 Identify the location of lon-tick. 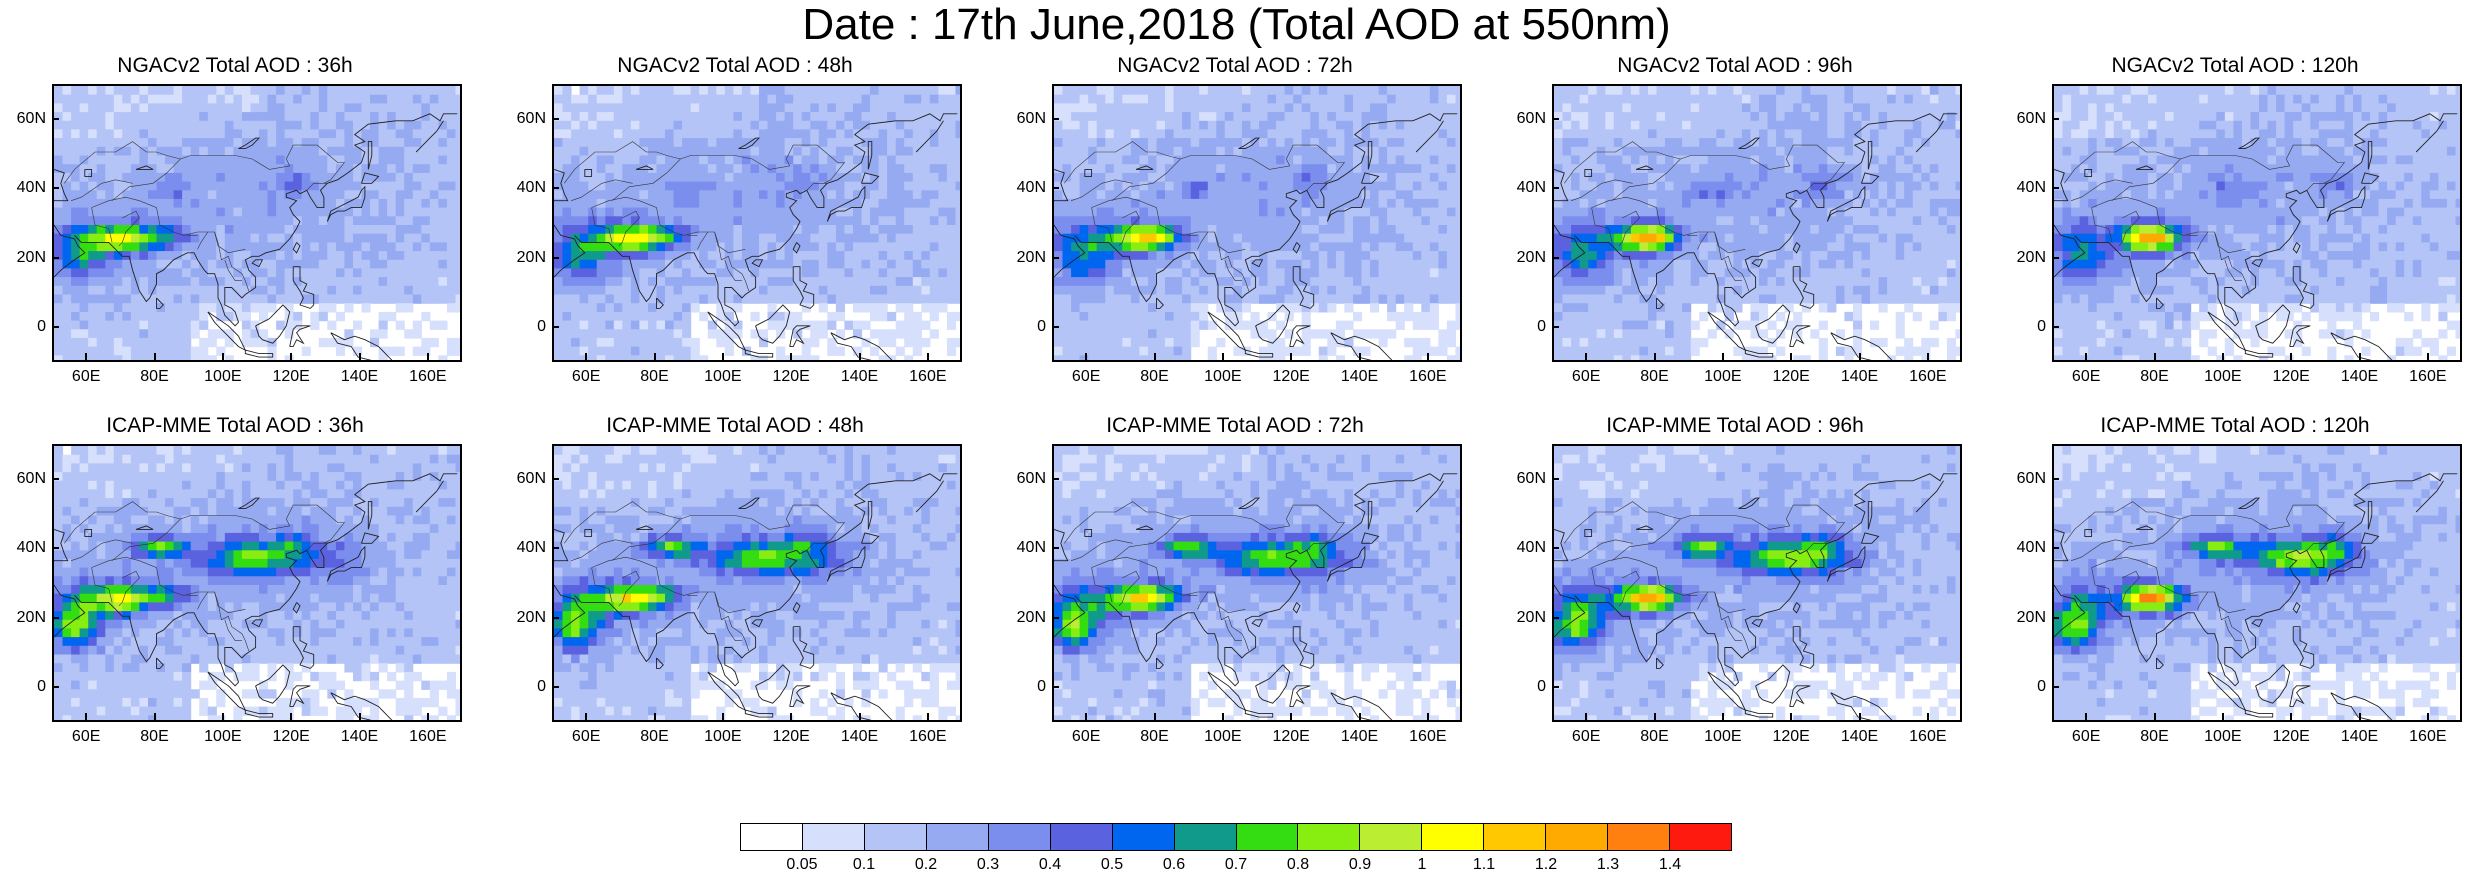
(586, 356).